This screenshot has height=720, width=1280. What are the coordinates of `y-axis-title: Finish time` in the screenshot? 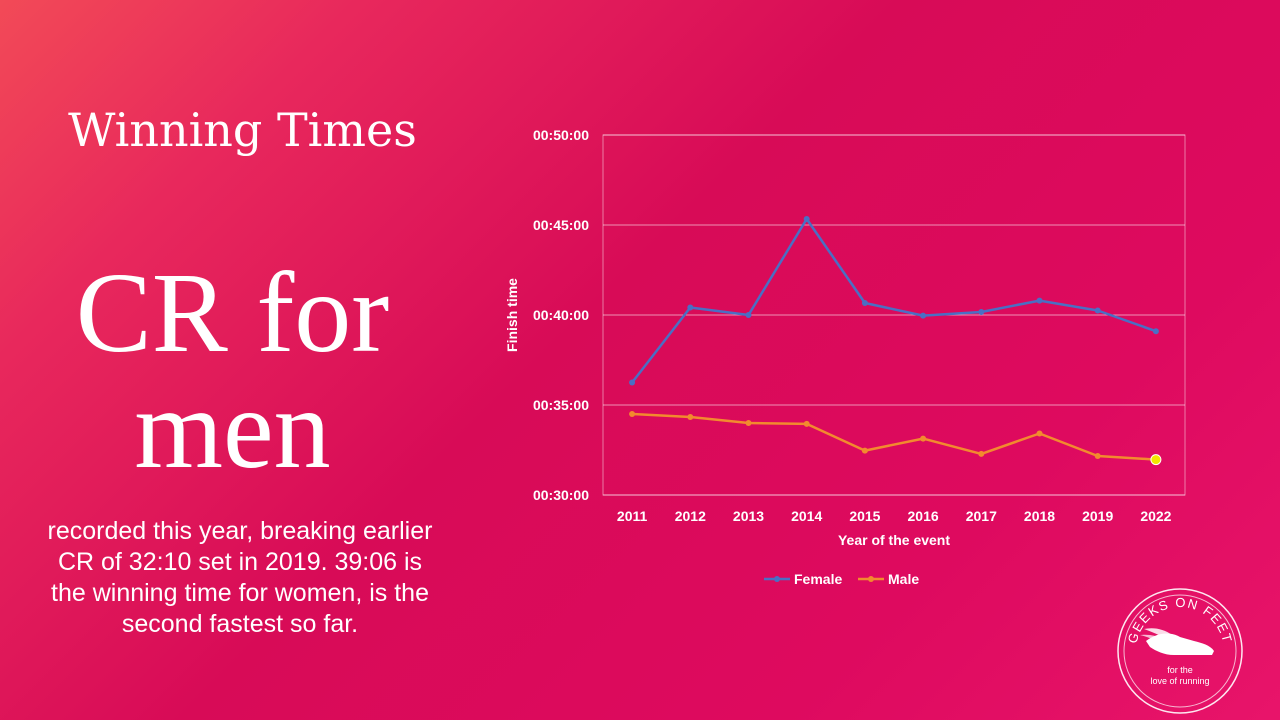 It's located at (512, 315).